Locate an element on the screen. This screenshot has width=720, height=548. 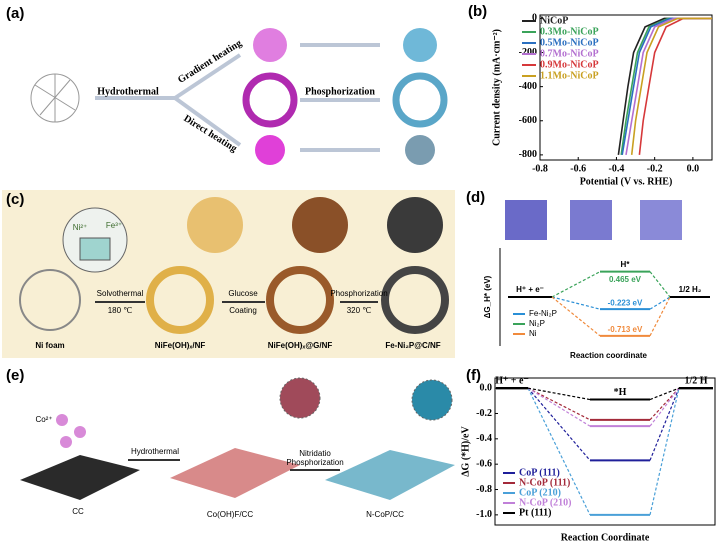
material-label: NiFe(OH)ₓ@G/NF is located at coordinates (300, 345).